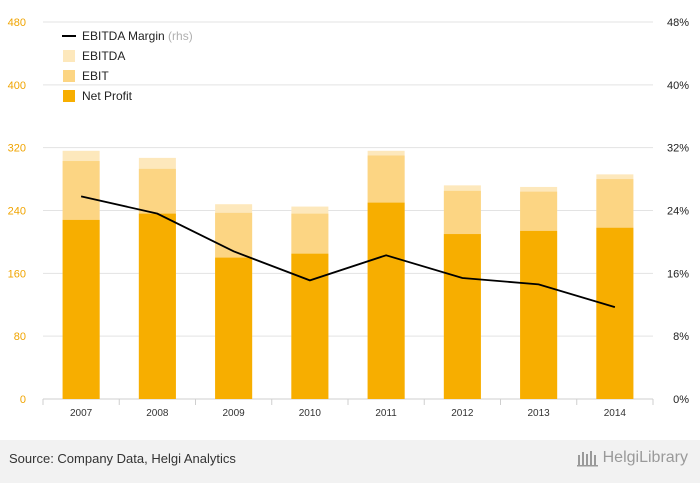 The width and height of the screenshot is (700, 483). What do you see at coordinates (107, 96) in the screenshot?
I see `legend-label: Net Profit` at bounding box center [107, 96].